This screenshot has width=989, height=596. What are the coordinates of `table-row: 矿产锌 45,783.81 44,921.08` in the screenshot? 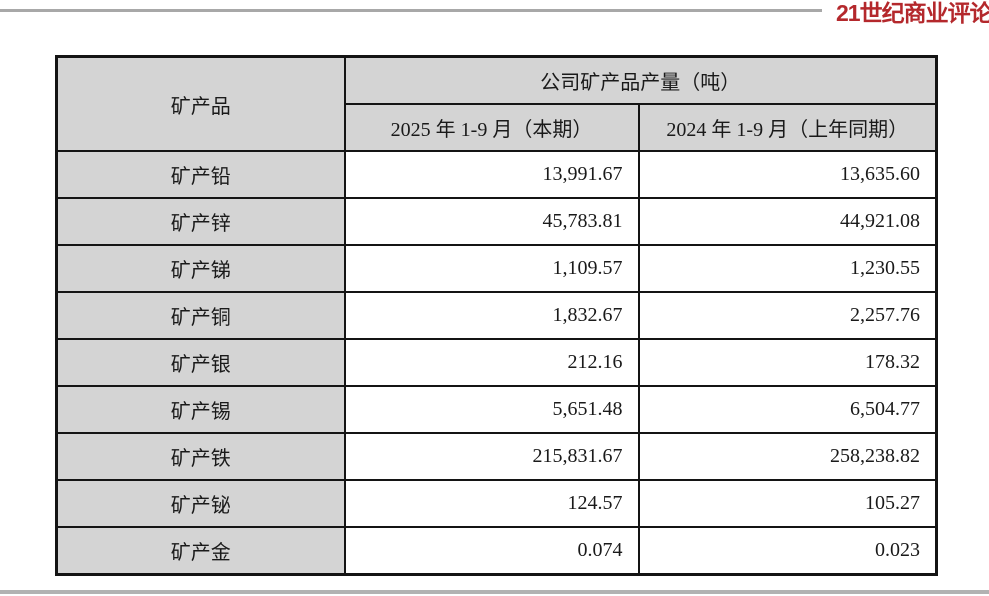 It's located at (496, 221).